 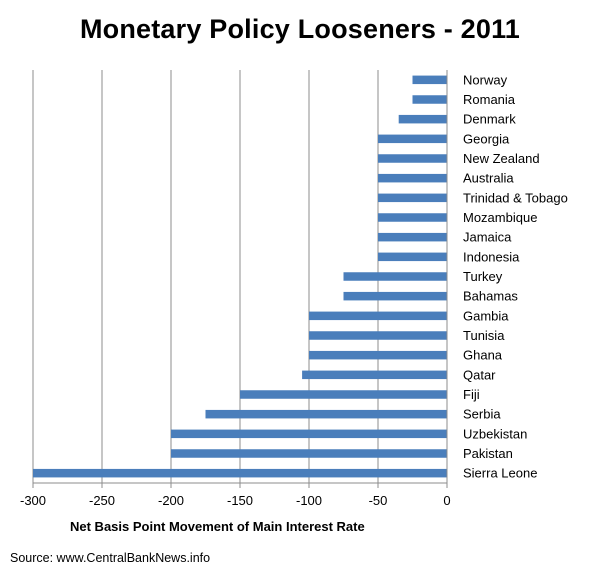 What do you see at coordinates (33, 500) in the screenshot?
I see `x-tick-label: -300` at bounding box center [33, 500].